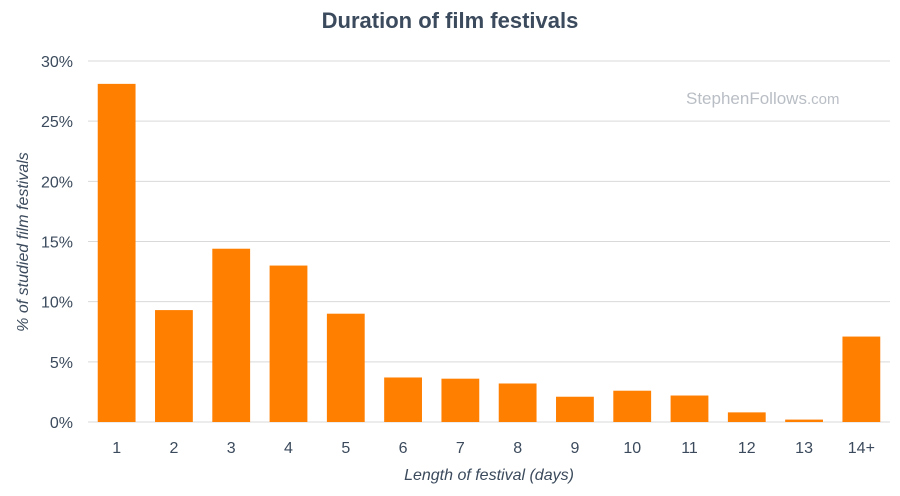  What do you see at coordinates (823, 99) in the screenshot?
I see `watermark-tld: .com` at bounding box center [823, 99].